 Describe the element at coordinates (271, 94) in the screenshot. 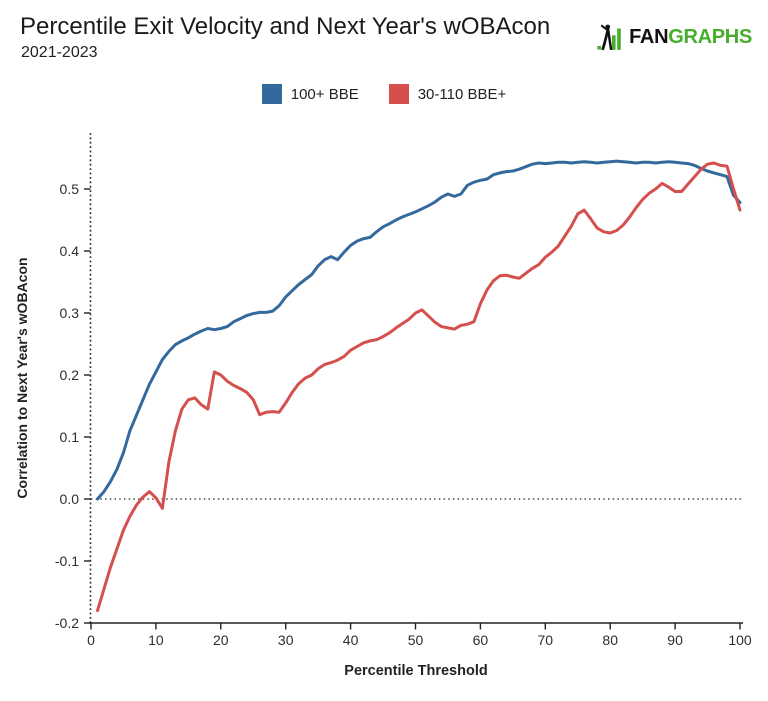

I see `legend-swatch-blue` at that location.